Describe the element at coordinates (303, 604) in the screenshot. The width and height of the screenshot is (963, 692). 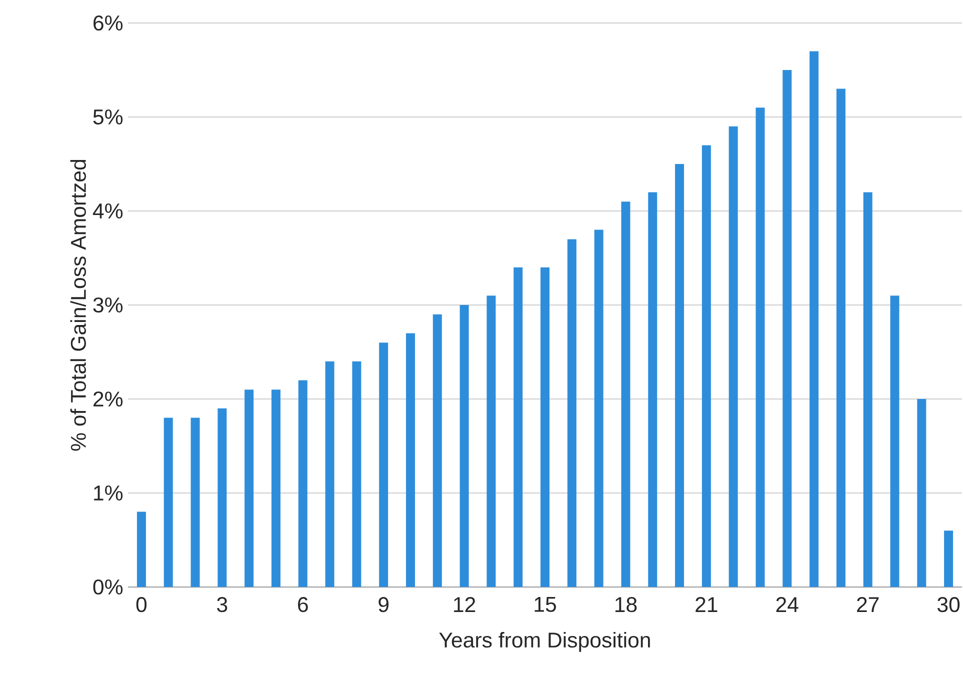
I see `x-tick-label: 6` at that location.